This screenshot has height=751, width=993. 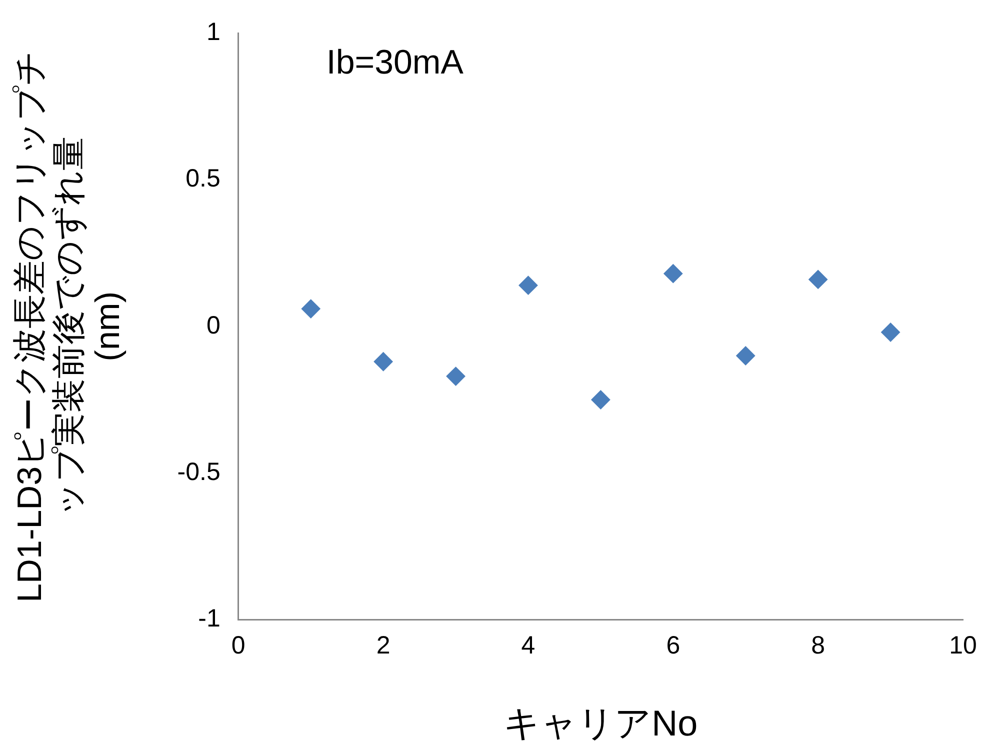 What do you see at coordinates (209, 618) in the screenshot?
I see `y-tick-label: -1` at bounding box center [209, 618].